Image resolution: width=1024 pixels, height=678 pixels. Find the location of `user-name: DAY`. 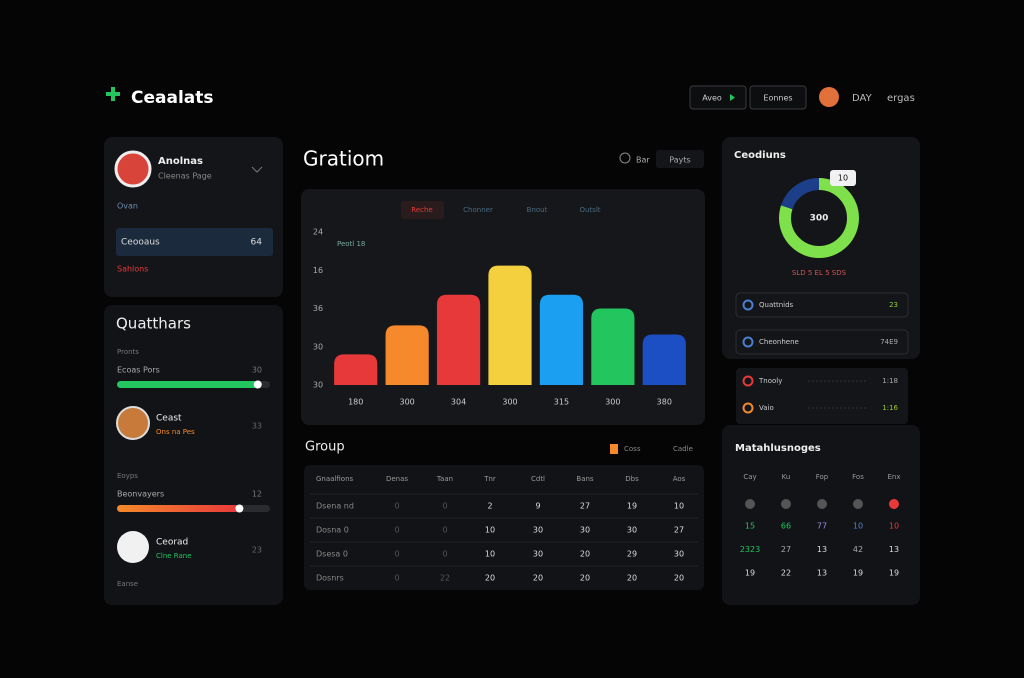

user-name: DAY is located at coordinates (862, 98).